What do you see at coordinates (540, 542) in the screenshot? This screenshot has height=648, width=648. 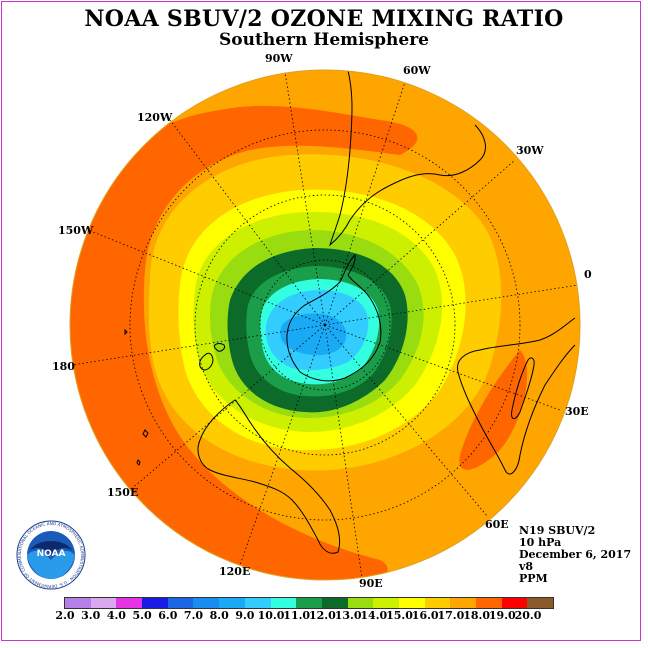 I see `pressure-level-label: 10 hPa` at bounding box center [540, 542].